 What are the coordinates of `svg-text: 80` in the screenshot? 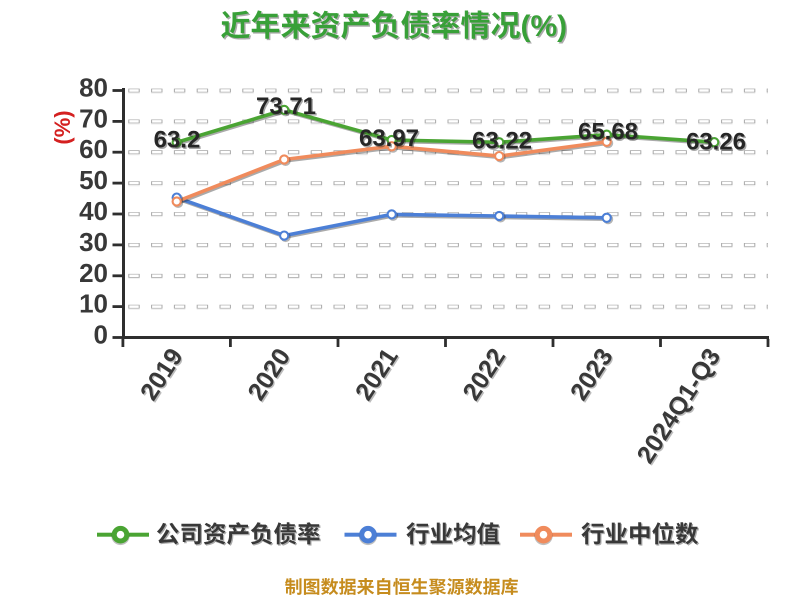 It's located at (93, 88).